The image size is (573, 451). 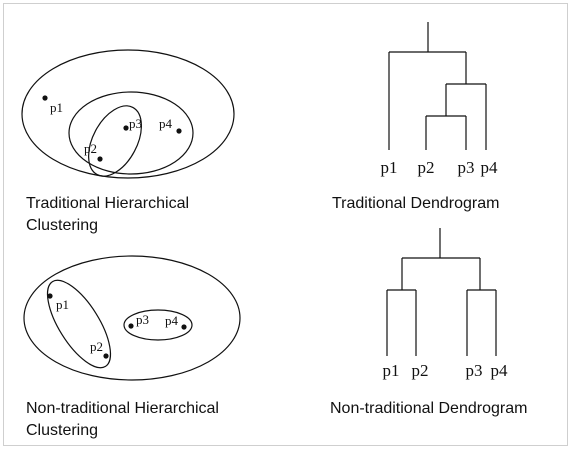 I want to click on caption-nontraditional-dendrogram: Non-traditional Dendrogram, so click(x=428, y=409).